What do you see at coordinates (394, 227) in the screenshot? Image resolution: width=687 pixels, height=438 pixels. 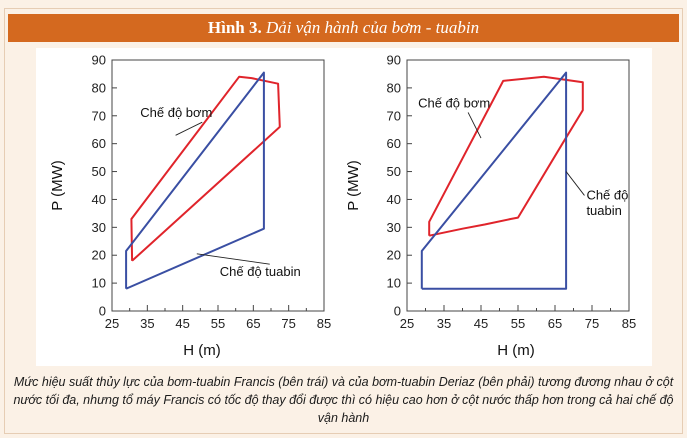 I see `chart2-y-tick-label: 30` at bounding box center [394, 227].